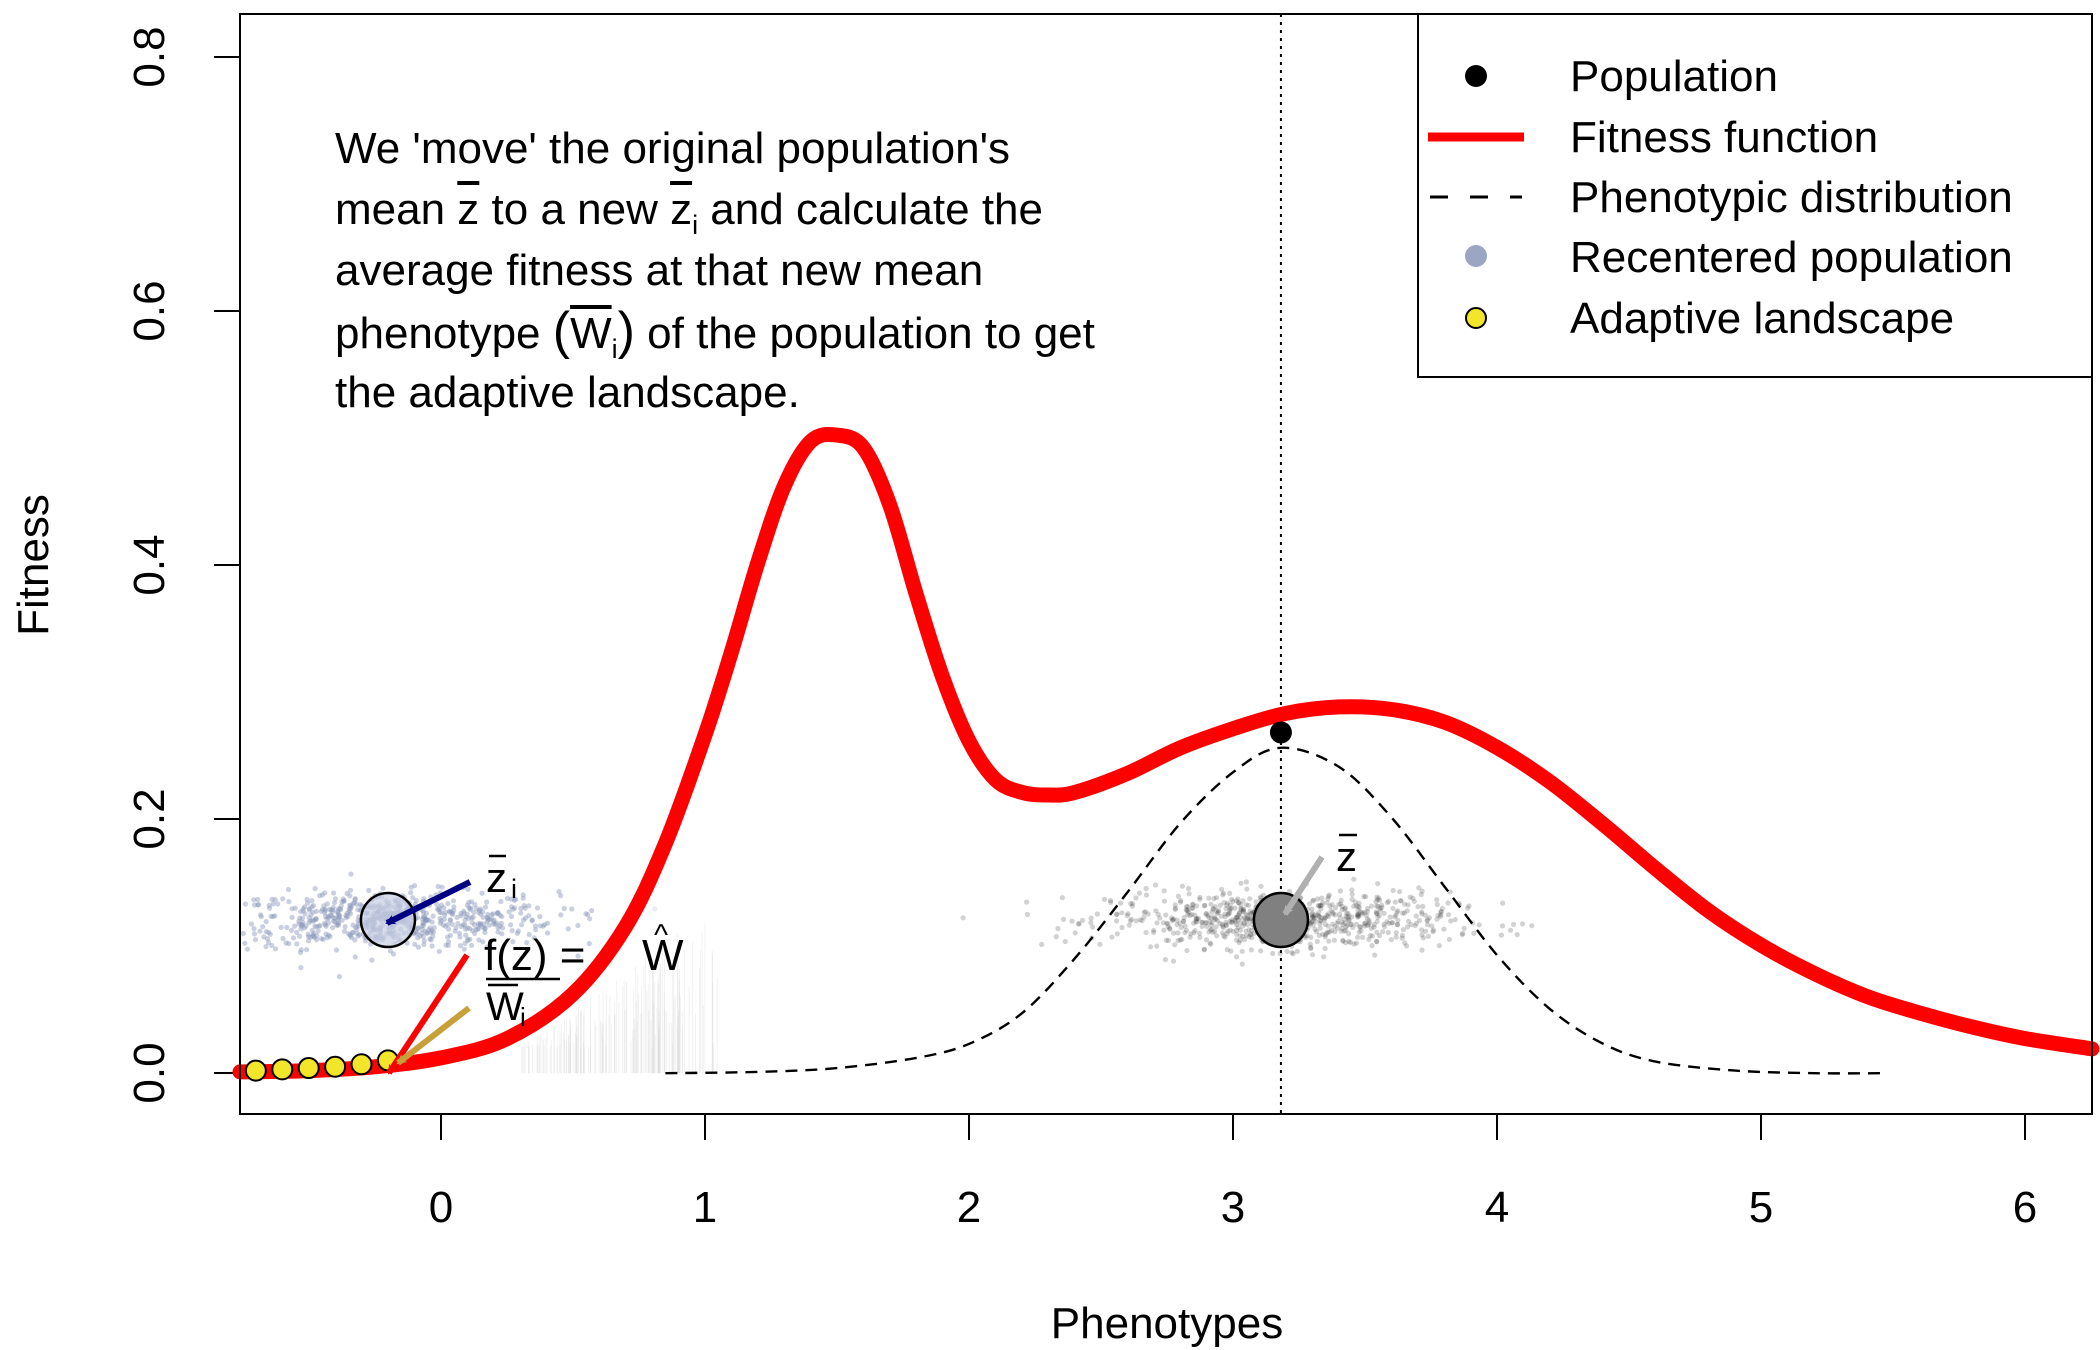 The width and height of the screenshot is (2100, 1350). I want to click on y-tick-label: 0.0, so click(149, 1072).